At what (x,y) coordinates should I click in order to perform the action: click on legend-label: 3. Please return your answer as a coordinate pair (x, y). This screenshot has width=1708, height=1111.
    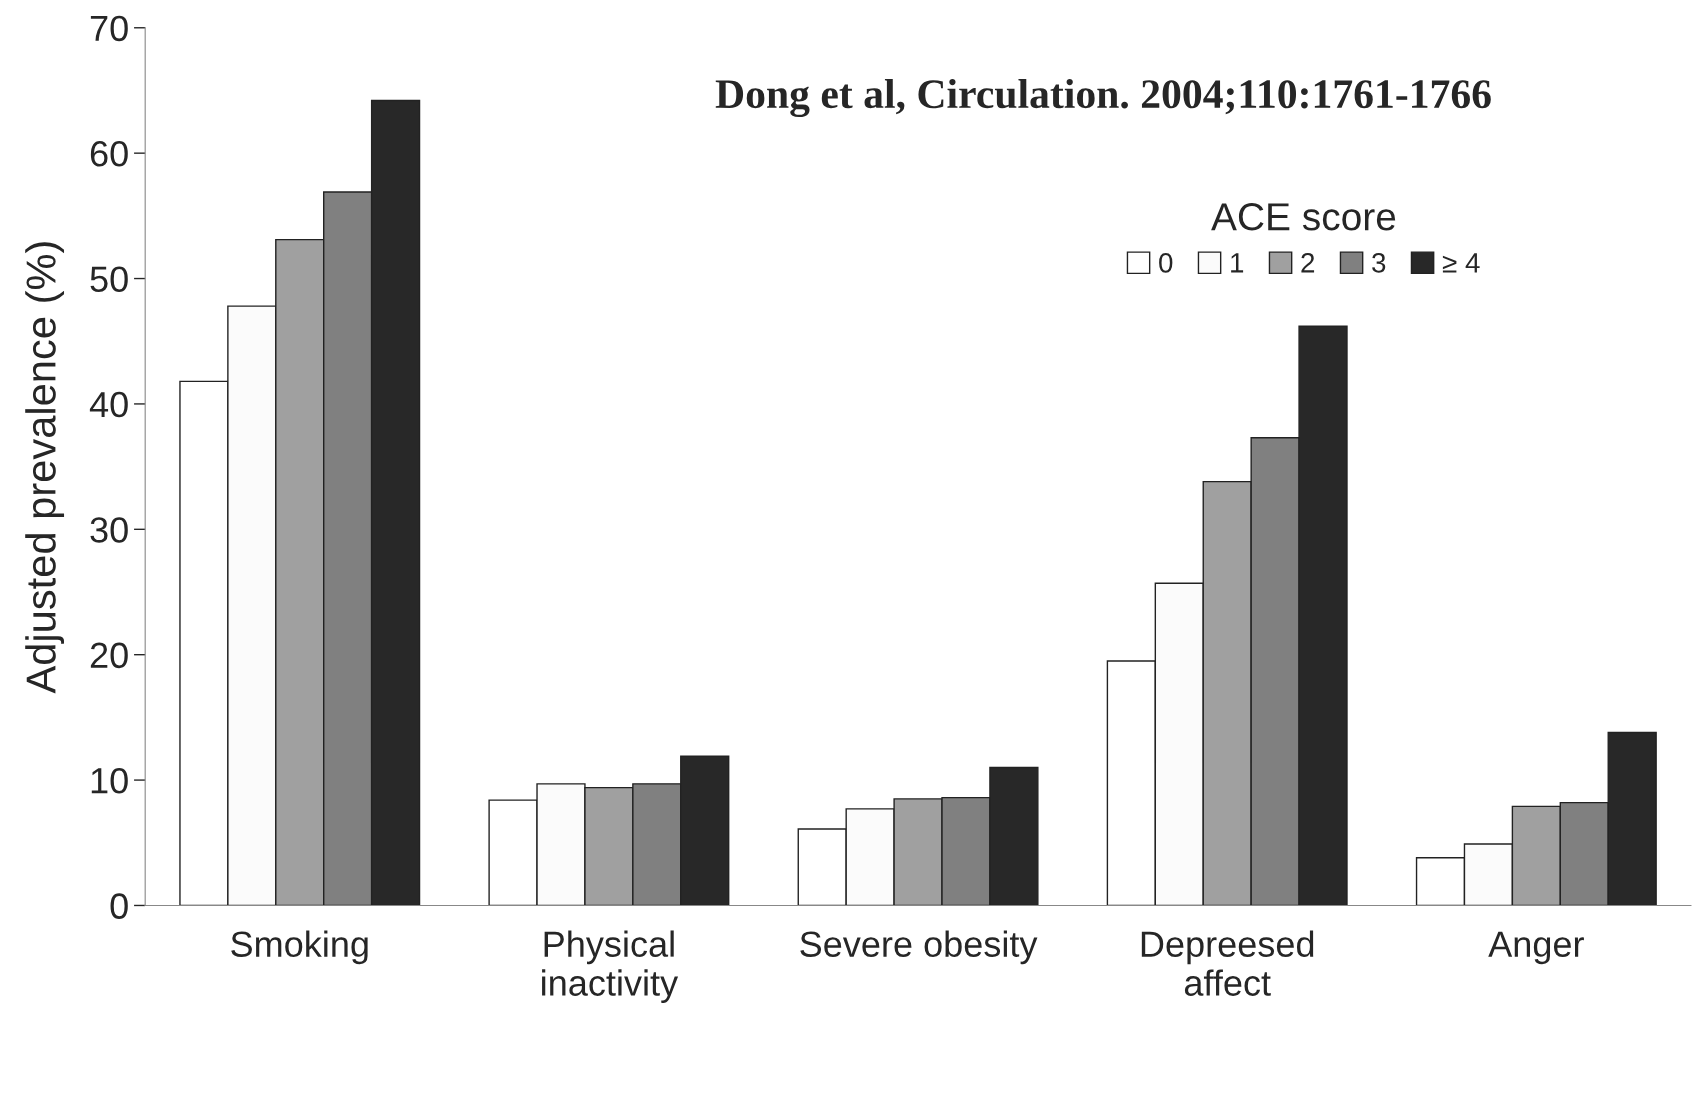
    Looking at the image, I should click on (1379, 263).